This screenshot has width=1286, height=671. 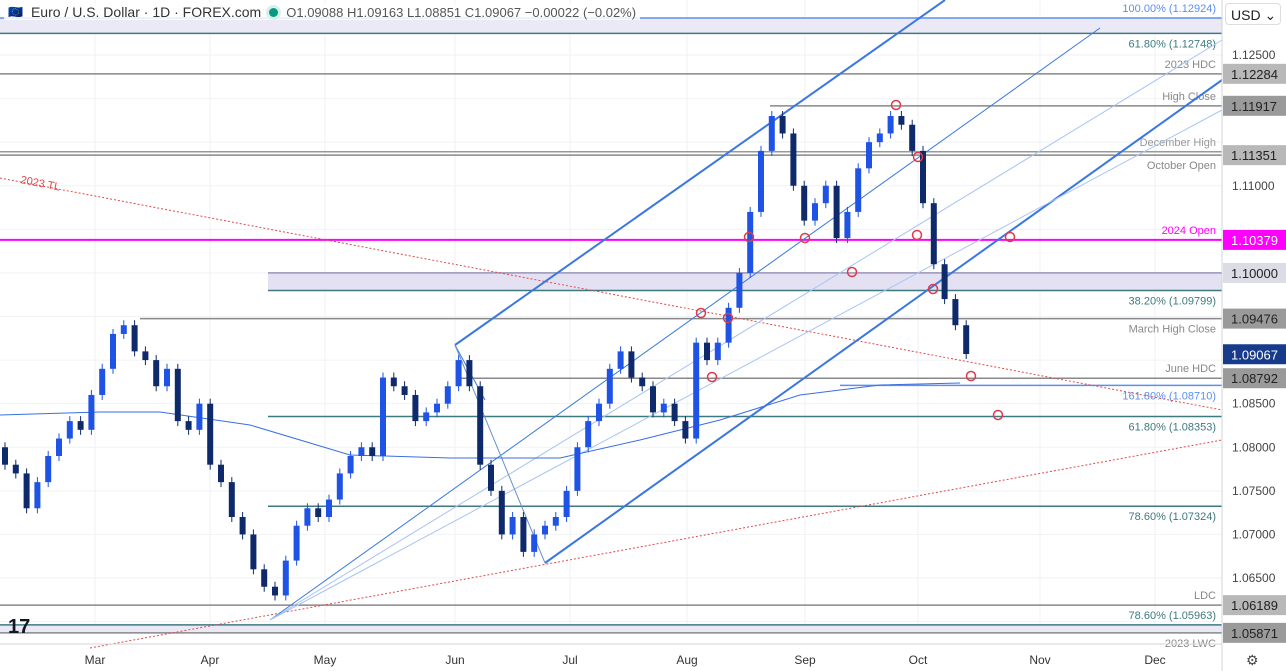 What do you see at coordinates (1254, 404) in the screenshot?
I see `y-tick-label: 1.08500` at bounding box center [1254, 404].